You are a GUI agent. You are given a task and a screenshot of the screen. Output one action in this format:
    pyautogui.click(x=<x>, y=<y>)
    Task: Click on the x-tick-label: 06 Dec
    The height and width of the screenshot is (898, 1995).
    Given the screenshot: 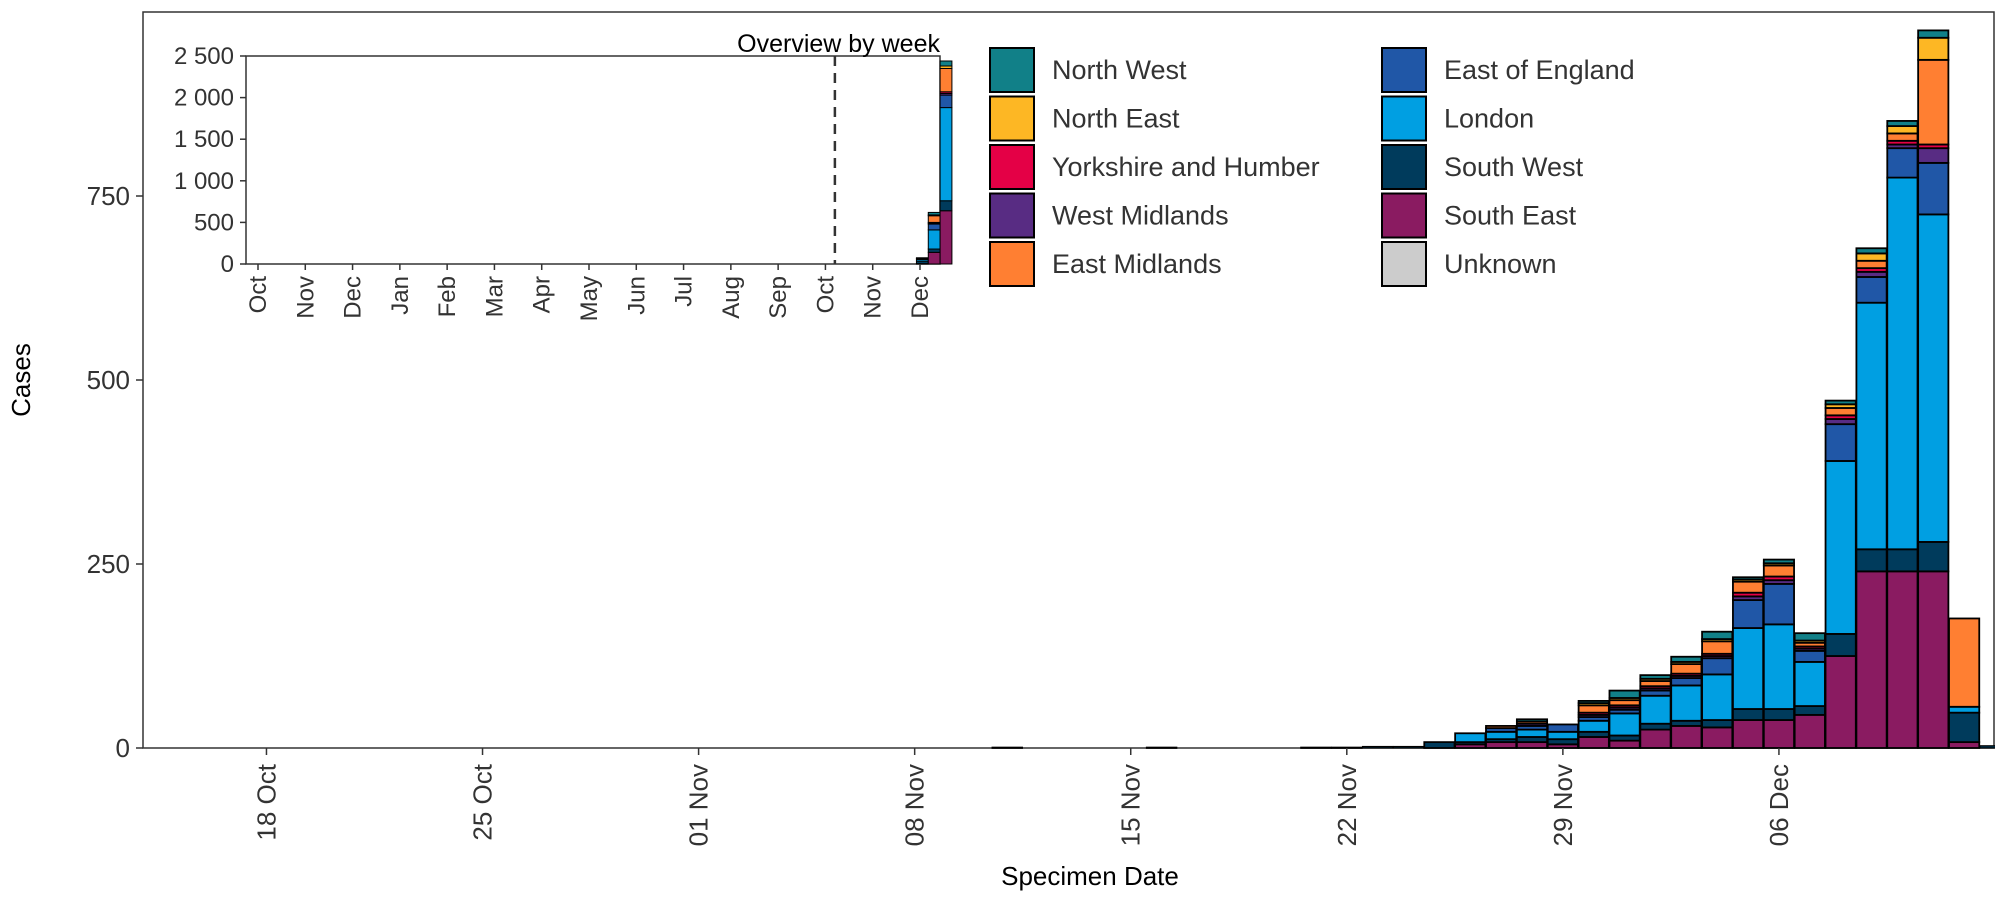 What is the action you would take?
    pyautogui.click(x=1779, y=805)
    